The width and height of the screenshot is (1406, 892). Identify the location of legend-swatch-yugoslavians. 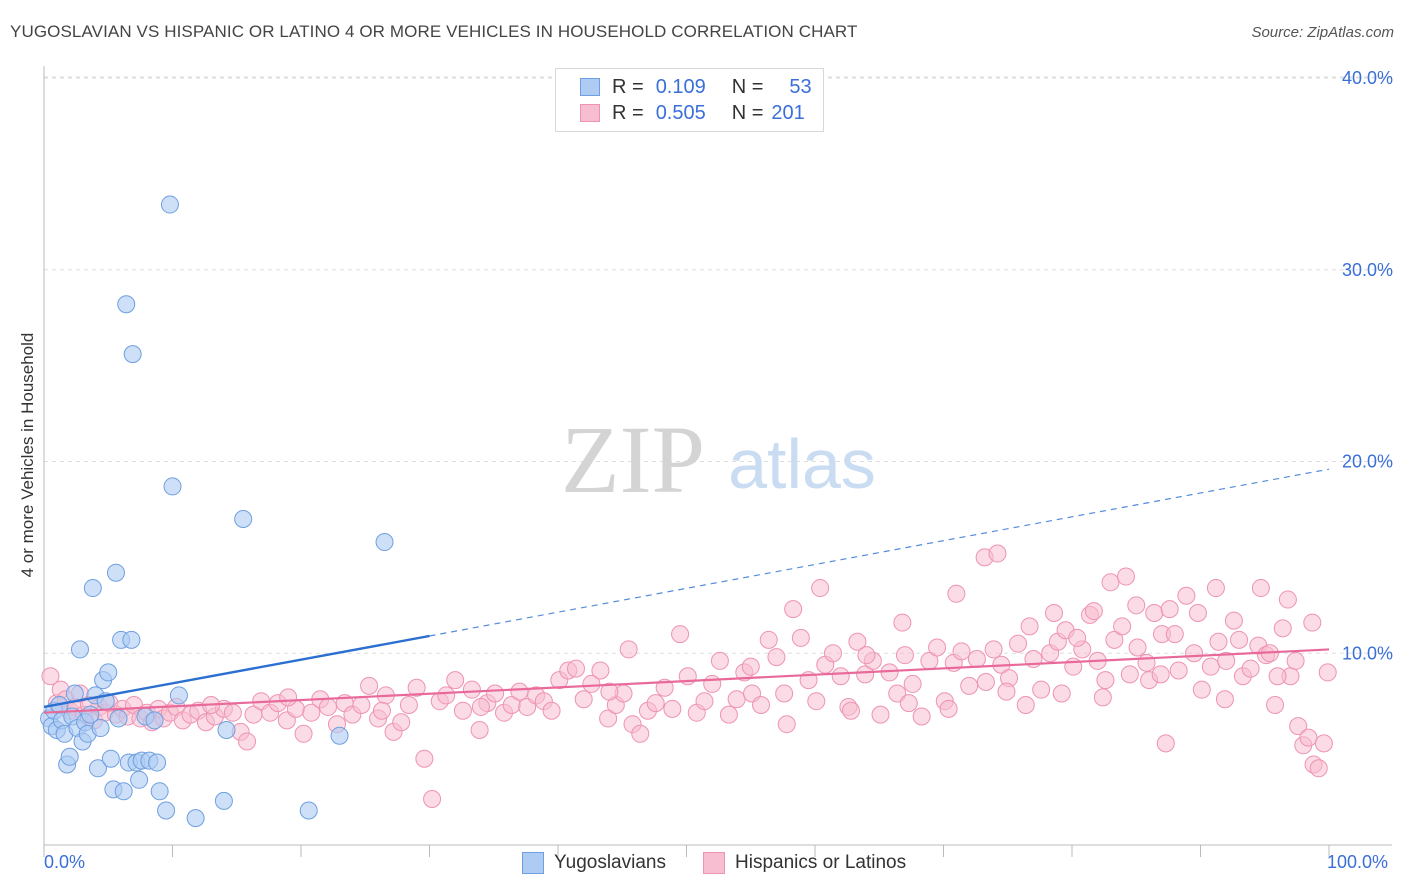
(533, 863).